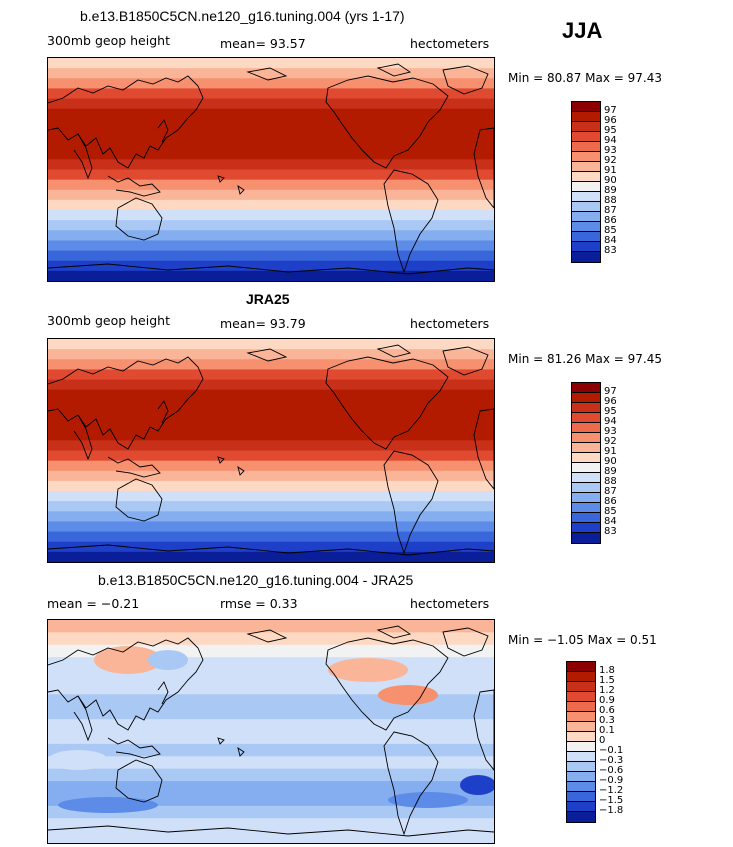 Image resolution: width=733 pixels, height=847 pixels. What do you see at coordinates (259, 603) in the screenshot?
I see `panel-3-rmse-label: rmse = 0.33` at bounding box center [259, 603].